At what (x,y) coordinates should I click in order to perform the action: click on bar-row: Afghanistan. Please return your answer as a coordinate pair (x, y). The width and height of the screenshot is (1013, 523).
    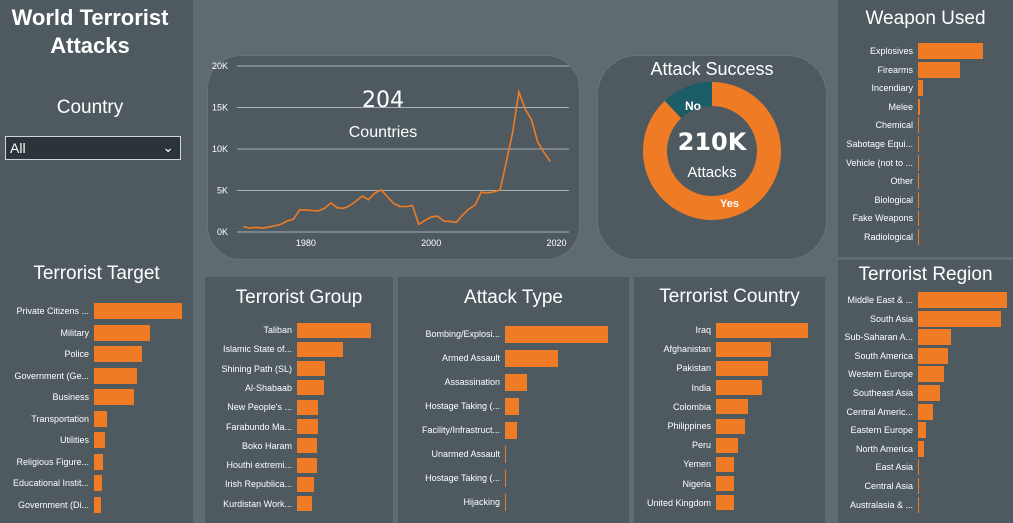
    Looking at the image, I should click on (729, 349).